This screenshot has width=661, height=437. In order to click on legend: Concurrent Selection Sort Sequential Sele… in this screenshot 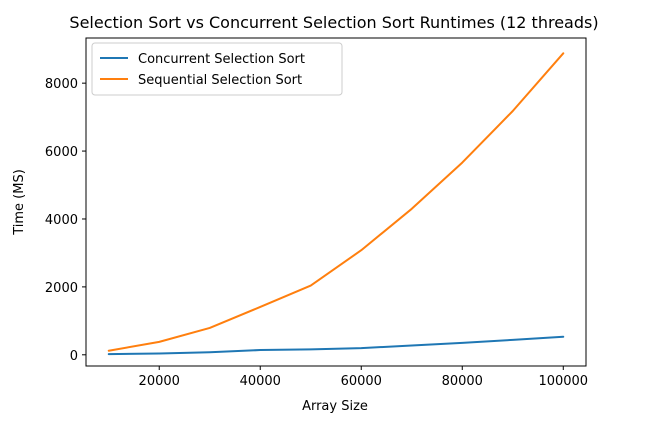, I will do `click(217, 69)`.